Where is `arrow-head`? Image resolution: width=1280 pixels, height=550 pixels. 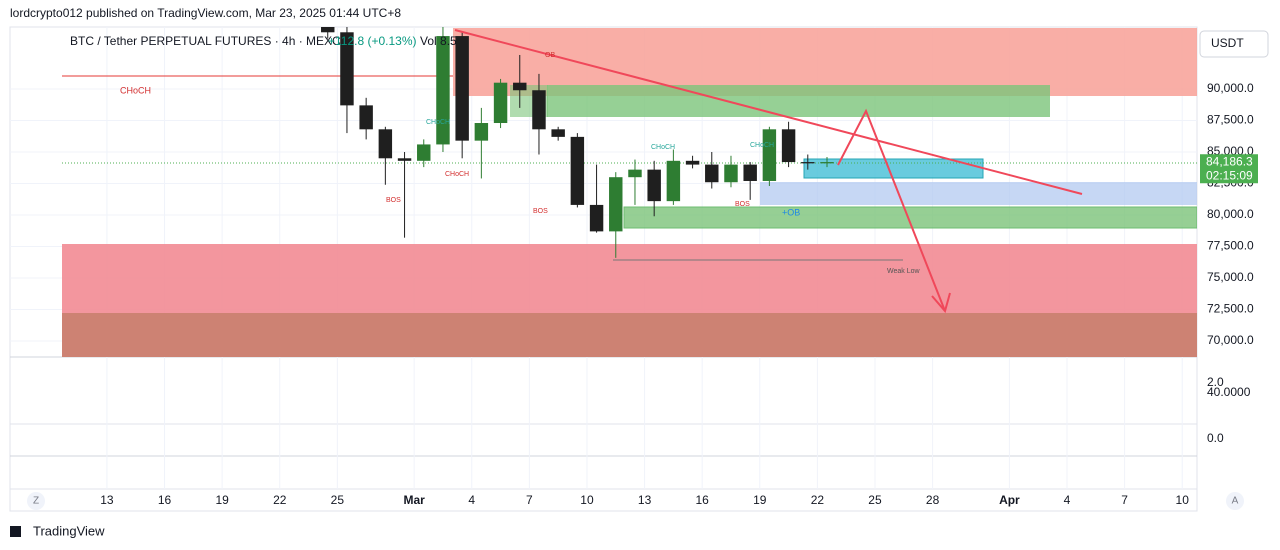
arrow-head is located at coordinates (941, 303).